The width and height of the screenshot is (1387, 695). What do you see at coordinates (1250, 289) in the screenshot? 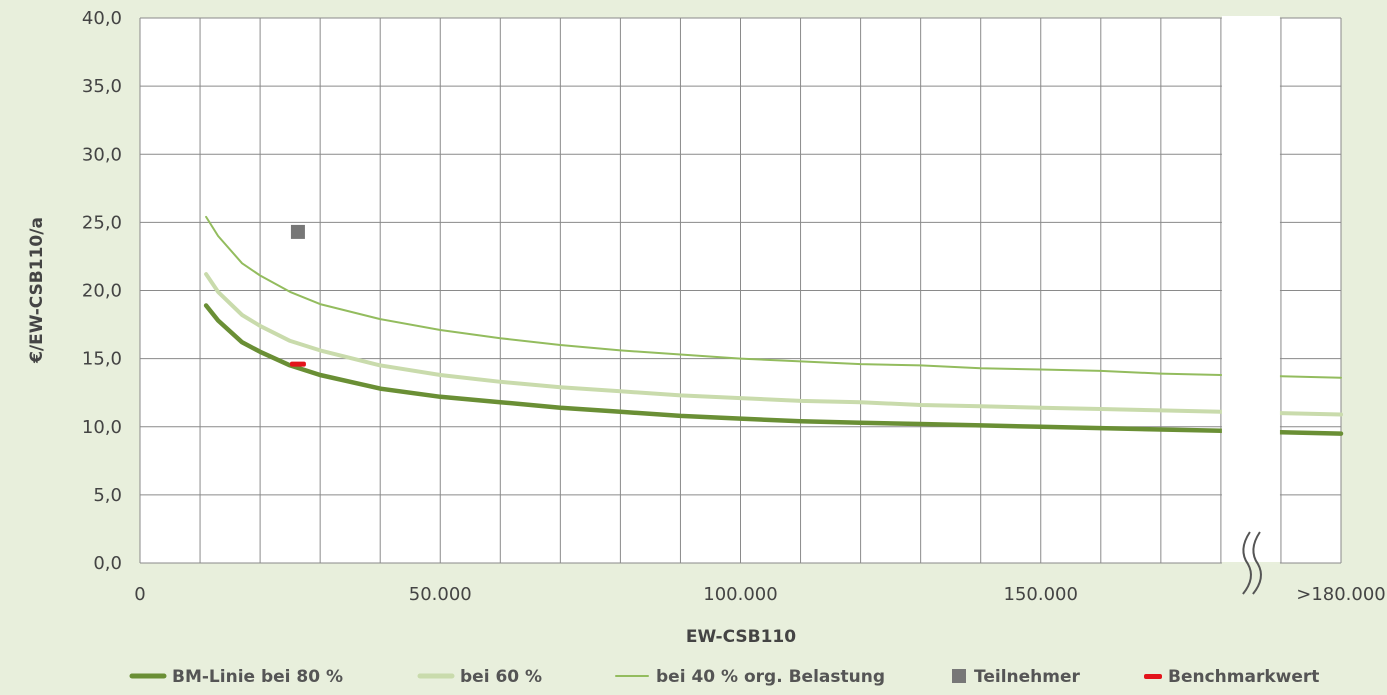
I see `axis-break-gap` at bounding box center [1250, 289].